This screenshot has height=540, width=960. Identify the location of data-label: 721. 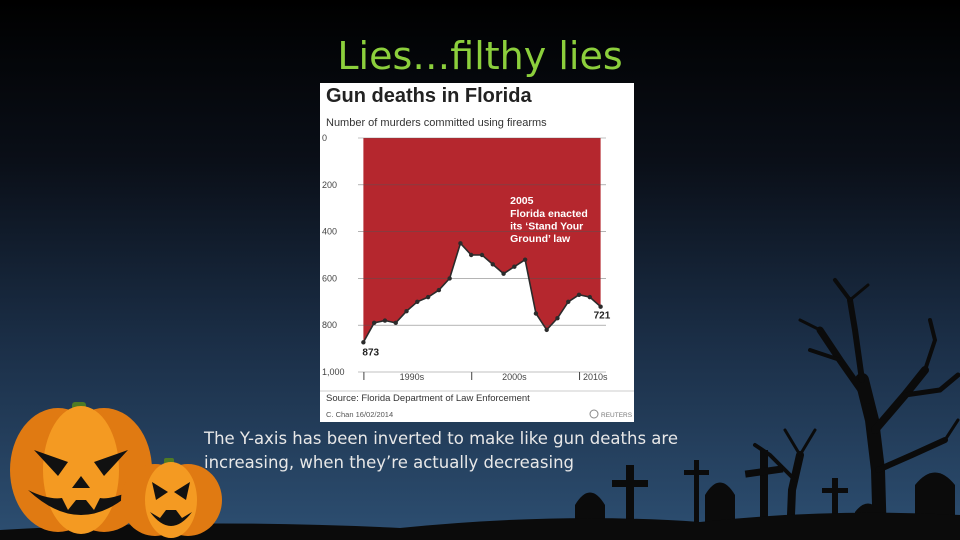
(602, 316).